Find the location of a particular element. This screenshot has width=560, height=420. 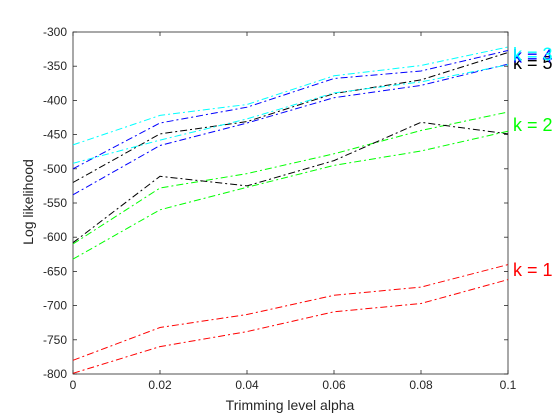

annotation-layer: k = 1 k = 2 k = 5k = 4k = 3 is located at coordinates (533, 162).